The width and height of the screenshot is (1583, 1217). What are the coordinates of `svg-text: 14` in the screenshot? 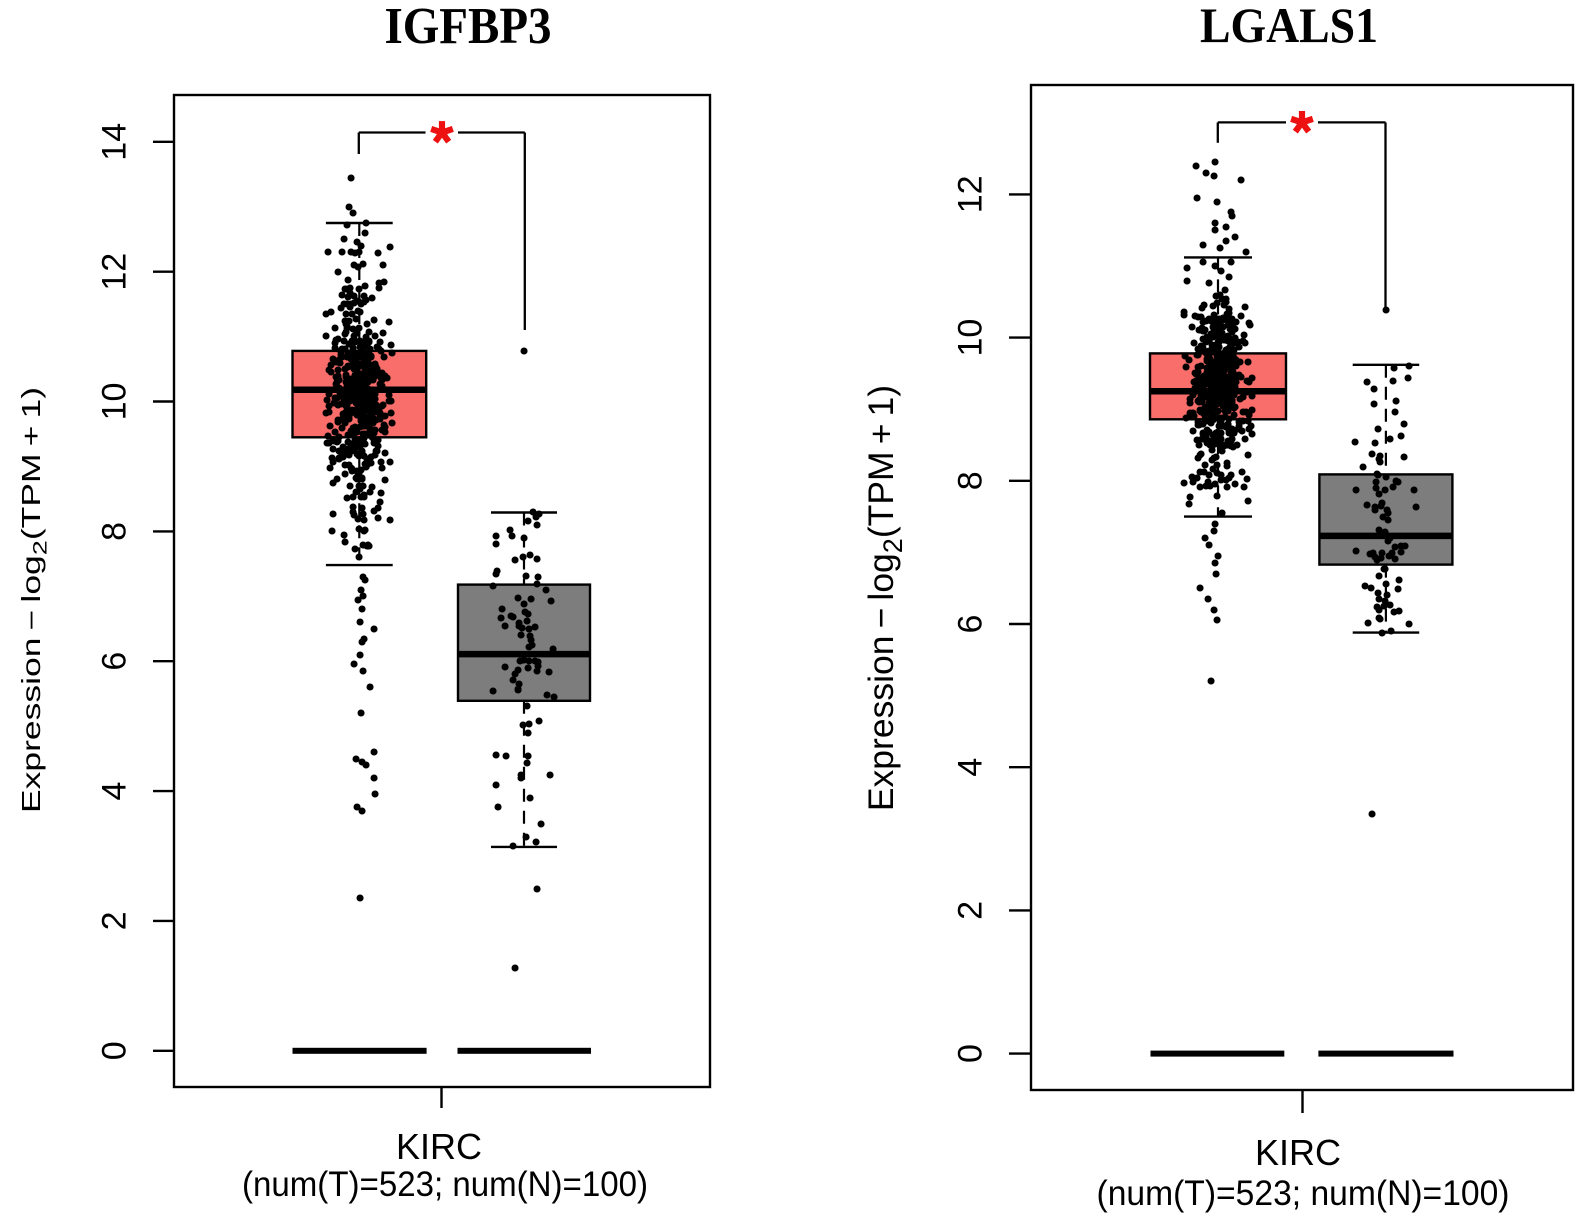 It's located at (115, 142).